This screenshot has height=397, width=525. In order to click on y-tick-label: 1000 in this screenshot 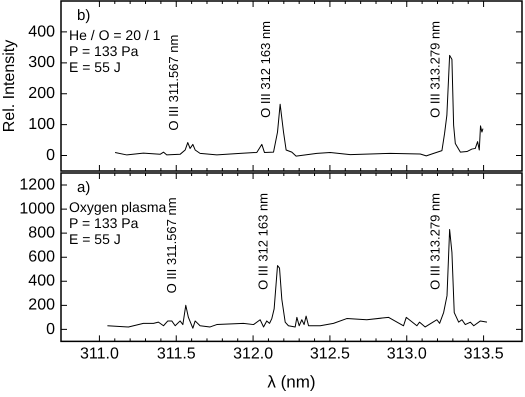, I will do `click(37, 209)`.